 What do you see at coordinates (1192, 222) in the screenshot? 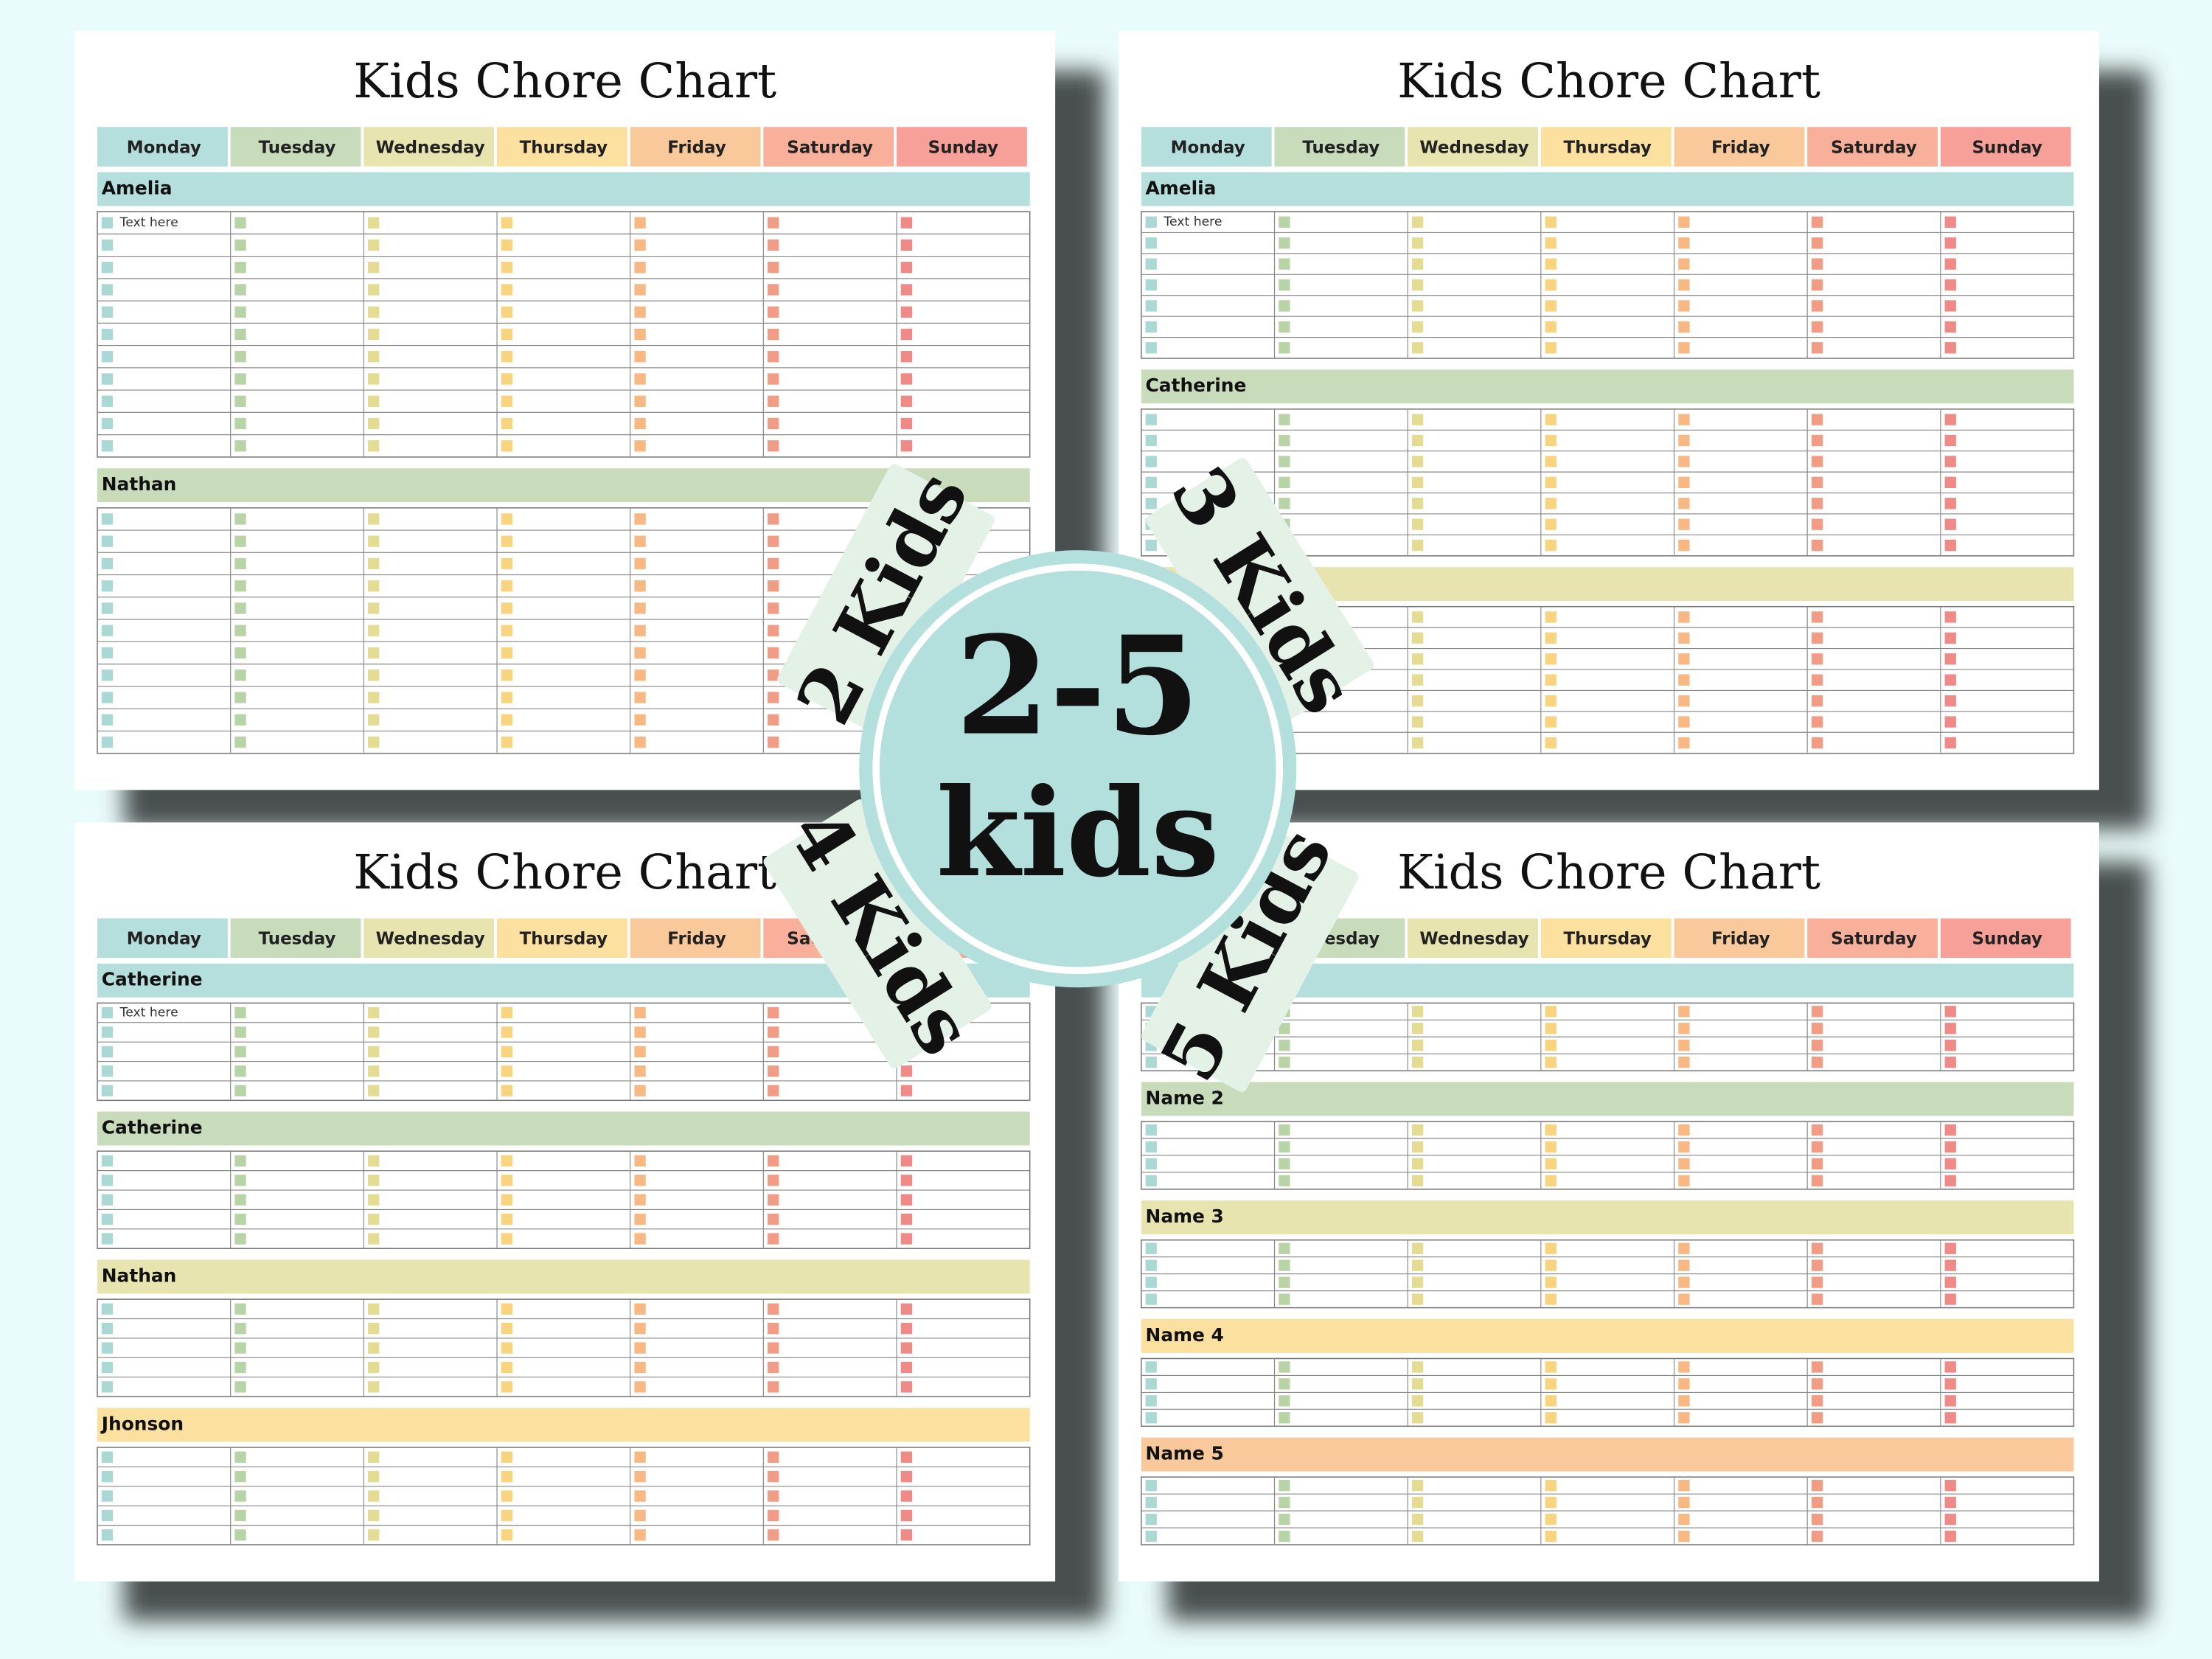
I see `sample-text: Text here` at bounding box center [1192, 222].